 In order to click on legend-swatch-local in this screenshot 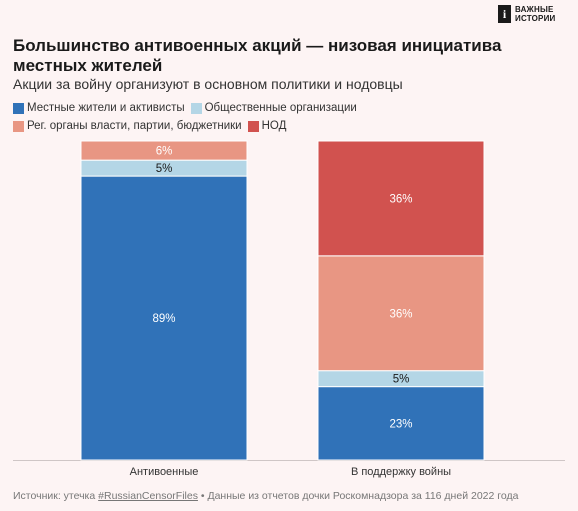, I will do `click(18, 108)`.